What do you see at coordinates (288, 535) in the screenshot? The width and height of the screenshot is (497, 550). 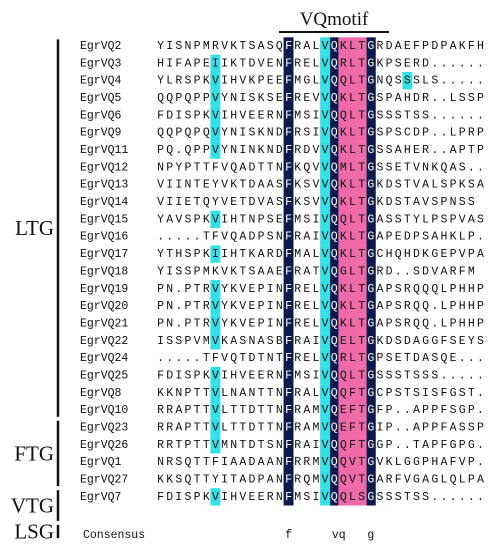 I see `consensus-mark: f` at bounding box center [288, 535].